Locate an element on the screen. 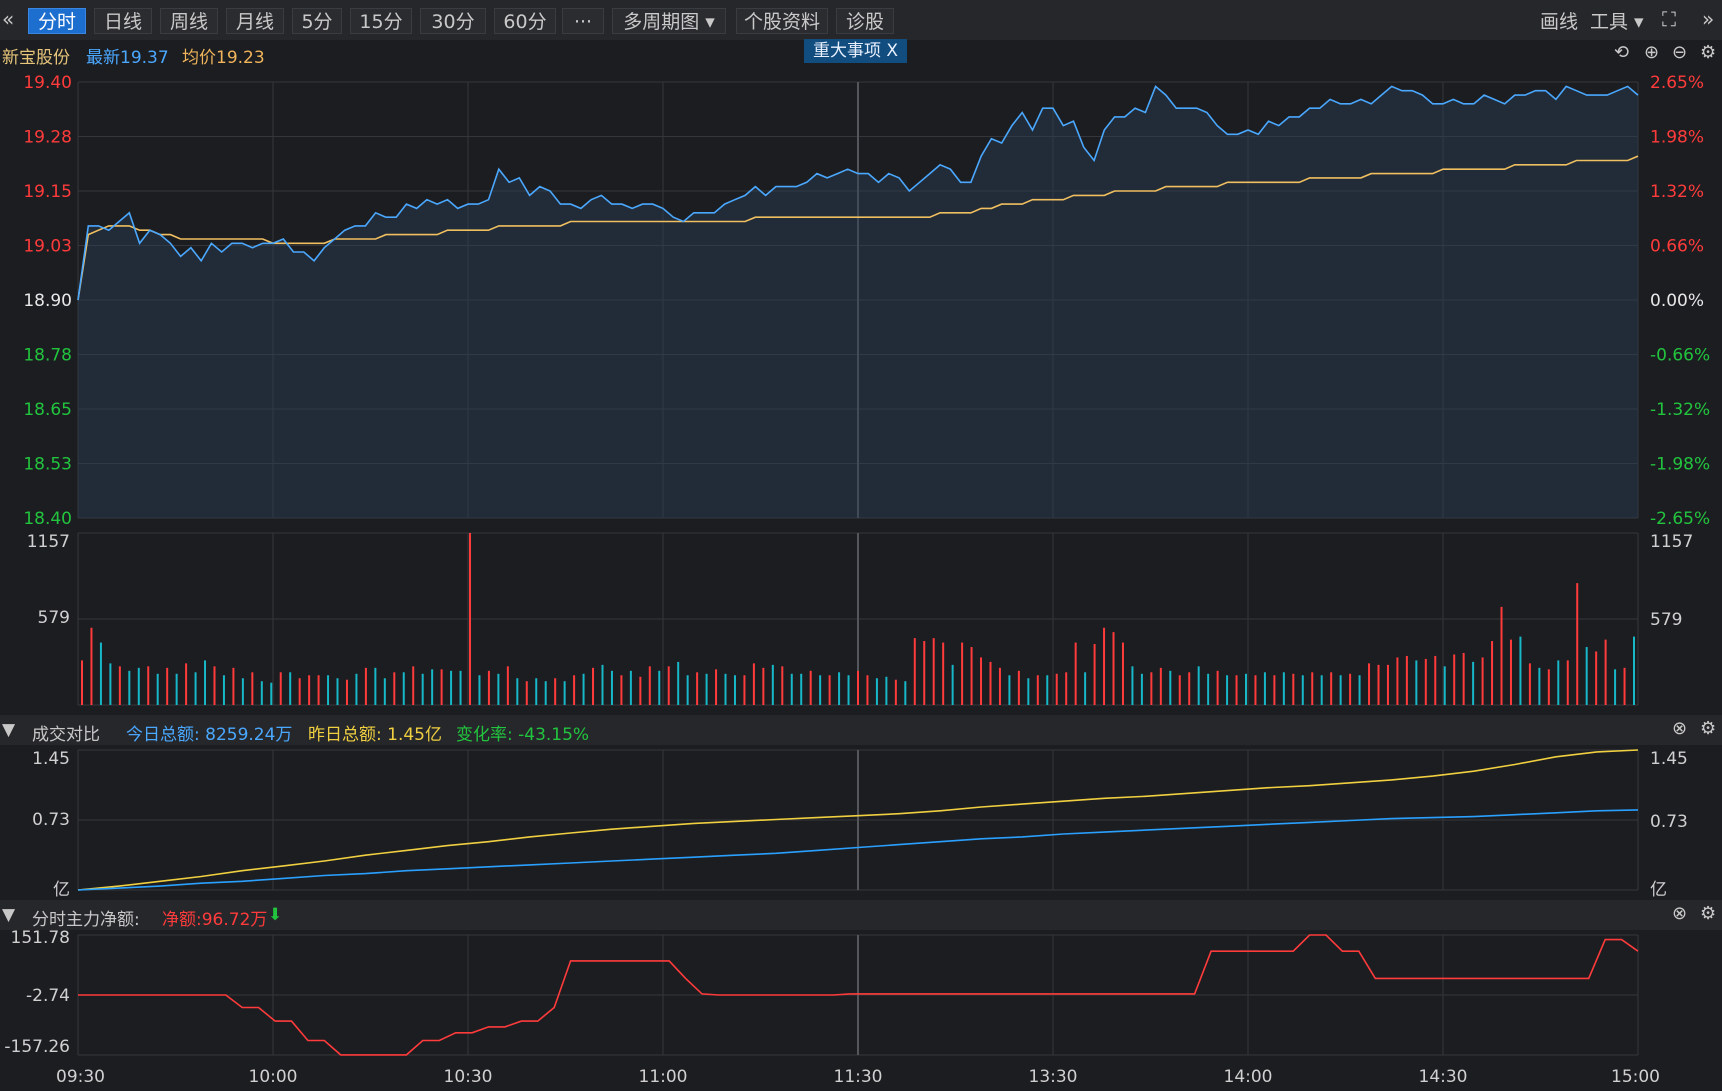 Image resolution: width=1722 pixels, height=1091 pixels. time-axis-label: 14:00 is located at coordinates (1248, 1077).